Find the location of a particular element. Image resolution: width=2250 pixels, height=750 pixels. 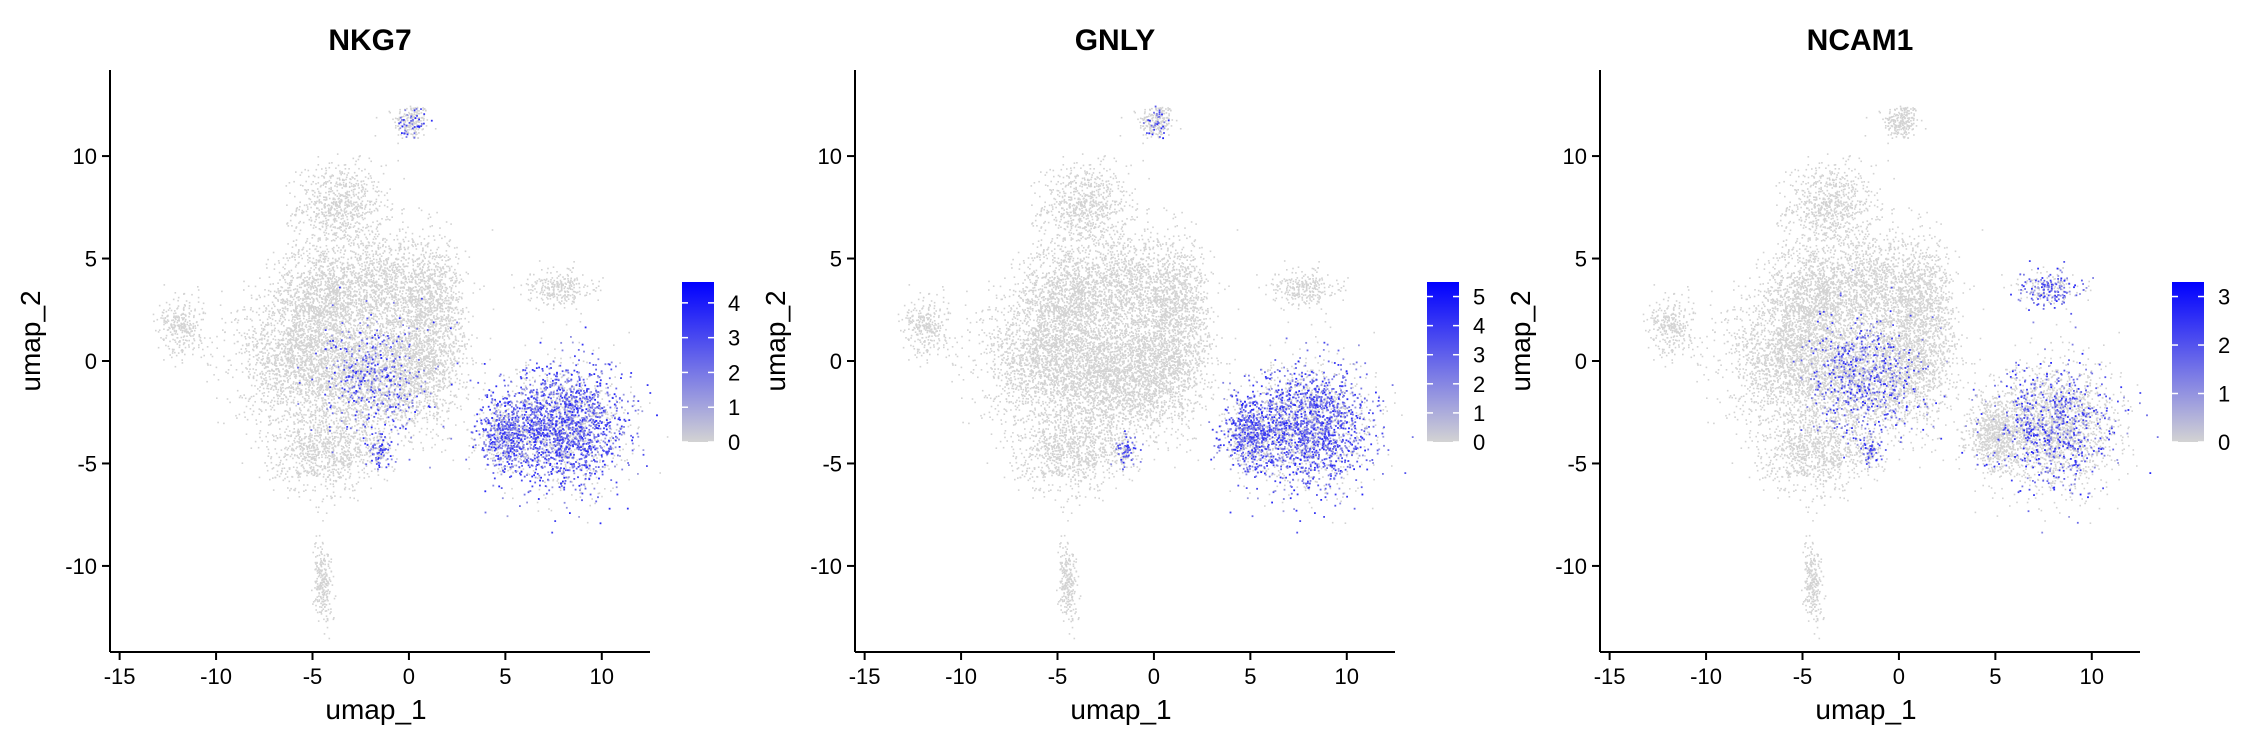

panel-title: NKG7 is located at coordinates (369, 40).